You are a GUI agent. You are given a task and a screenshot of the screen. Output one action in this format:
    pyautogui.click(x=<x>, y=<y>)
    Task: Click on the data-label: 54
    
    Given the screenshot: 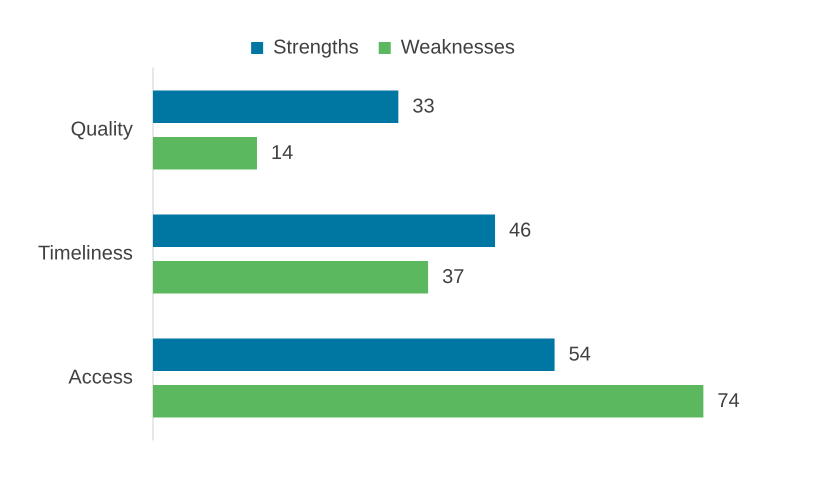 What is the action you would take?
    pyautogui.click(x=579, y=354)
    